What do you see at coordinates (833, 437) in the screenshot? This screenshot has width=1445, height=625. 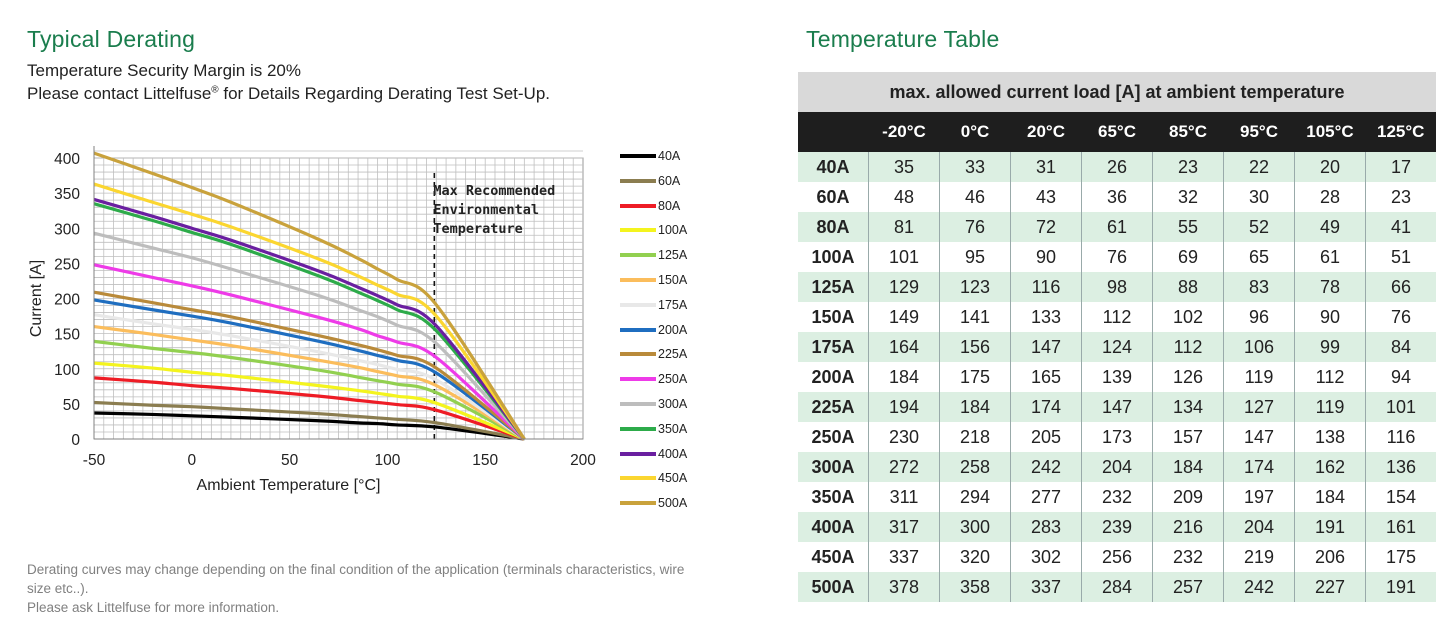 I see `row-header: 250A` at bounding box center [833, 437].